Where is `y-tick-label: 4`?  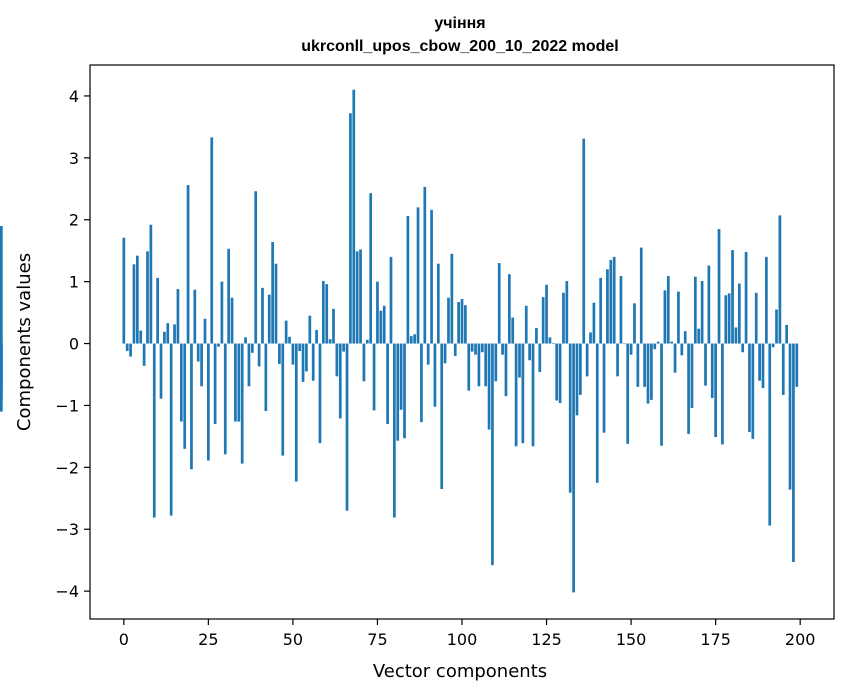
y-tick-label: 4 is located at coordinates (74, 96).